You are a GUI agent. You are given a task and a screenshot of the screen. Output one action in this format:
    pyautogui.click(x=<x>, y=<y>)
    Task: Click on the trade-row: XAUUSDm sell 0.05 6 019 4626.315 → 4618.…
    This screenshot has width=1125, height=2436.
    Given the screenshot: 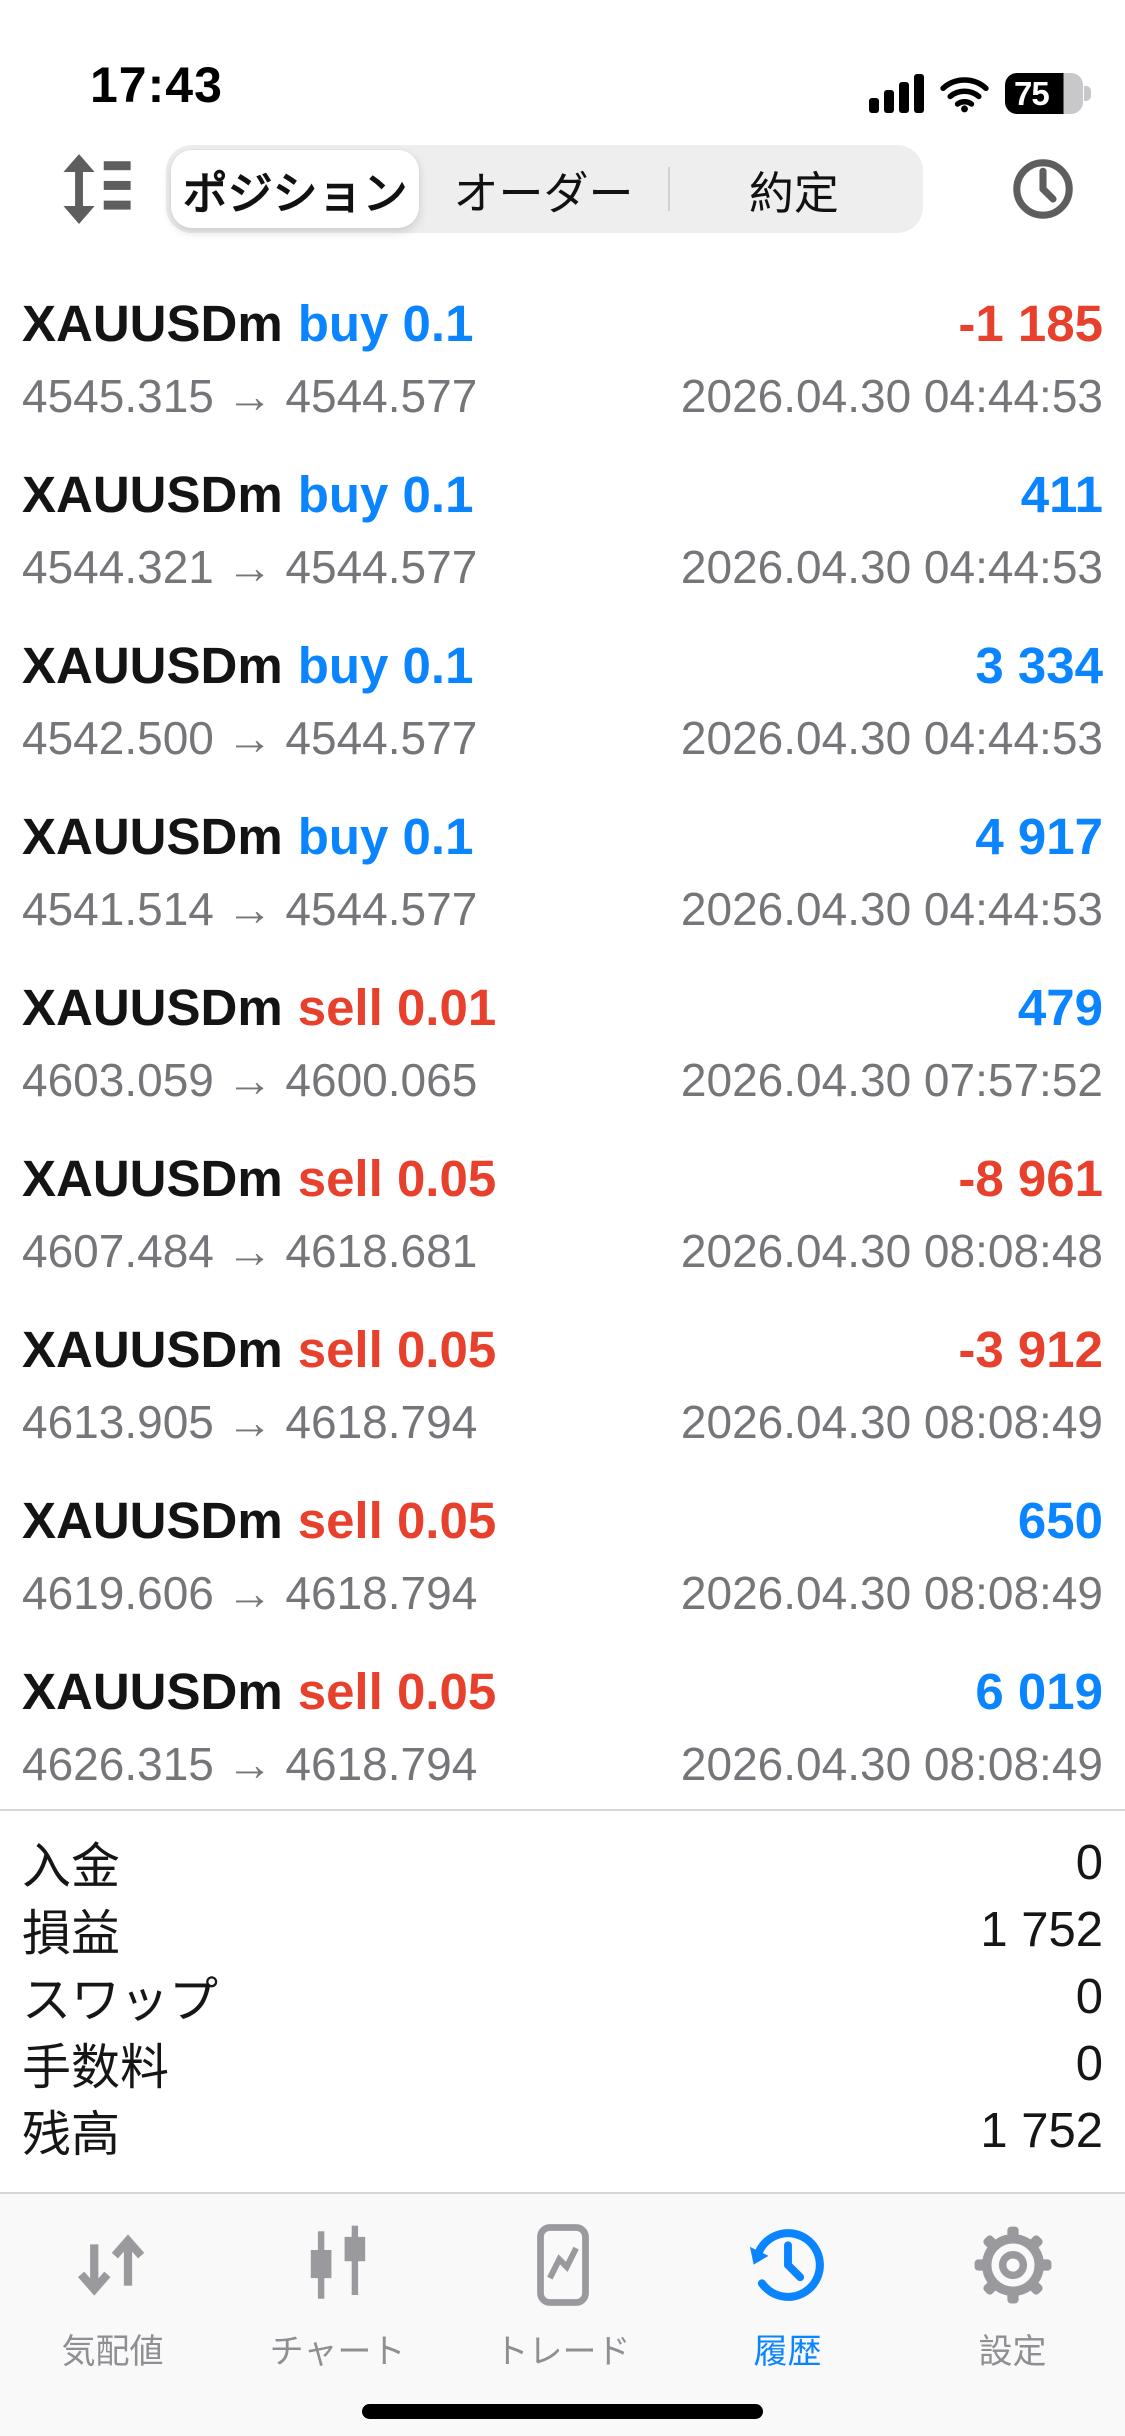 What is the action you would take?
    pyautogui.click(x=562, y=1723)
    